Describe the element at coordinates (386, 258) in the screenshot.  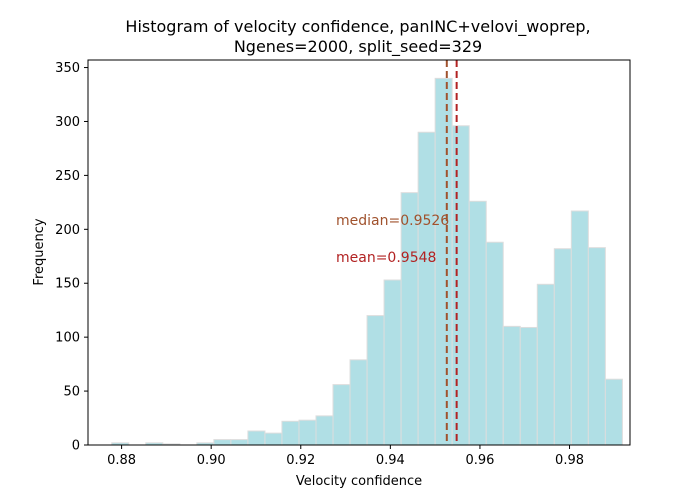
I see `mean-annotation: mean=0.9548` at that location.